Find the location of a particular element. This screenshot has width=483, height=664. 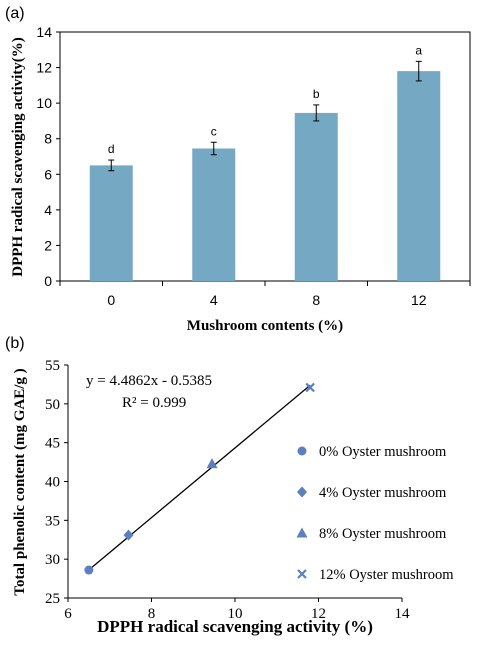

y-tick-label: 40 is located at coordinates (52, 483).